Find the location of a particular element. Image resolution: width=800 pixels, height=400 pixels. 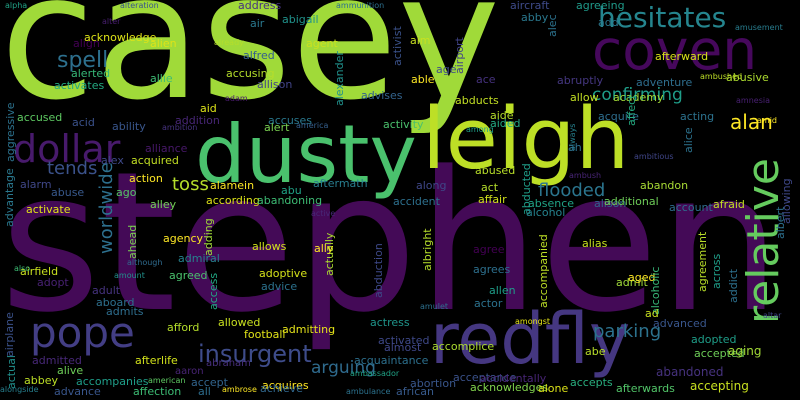

word: accompanied is located at coordinates (543, 271).